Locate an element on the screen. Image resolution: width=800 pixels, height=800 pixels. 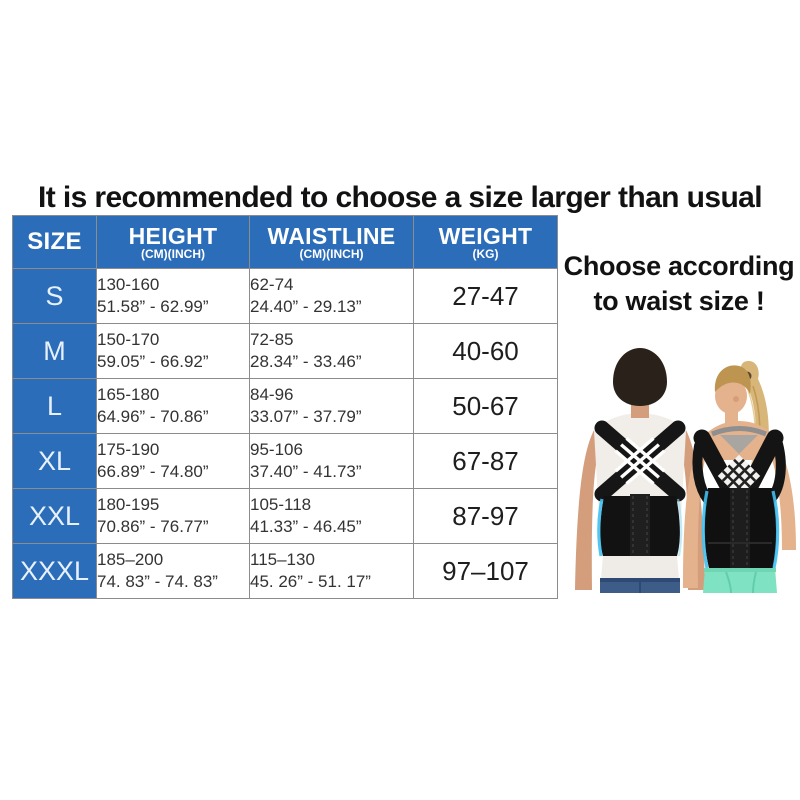
man-hair is located at coordinates (640, 377).